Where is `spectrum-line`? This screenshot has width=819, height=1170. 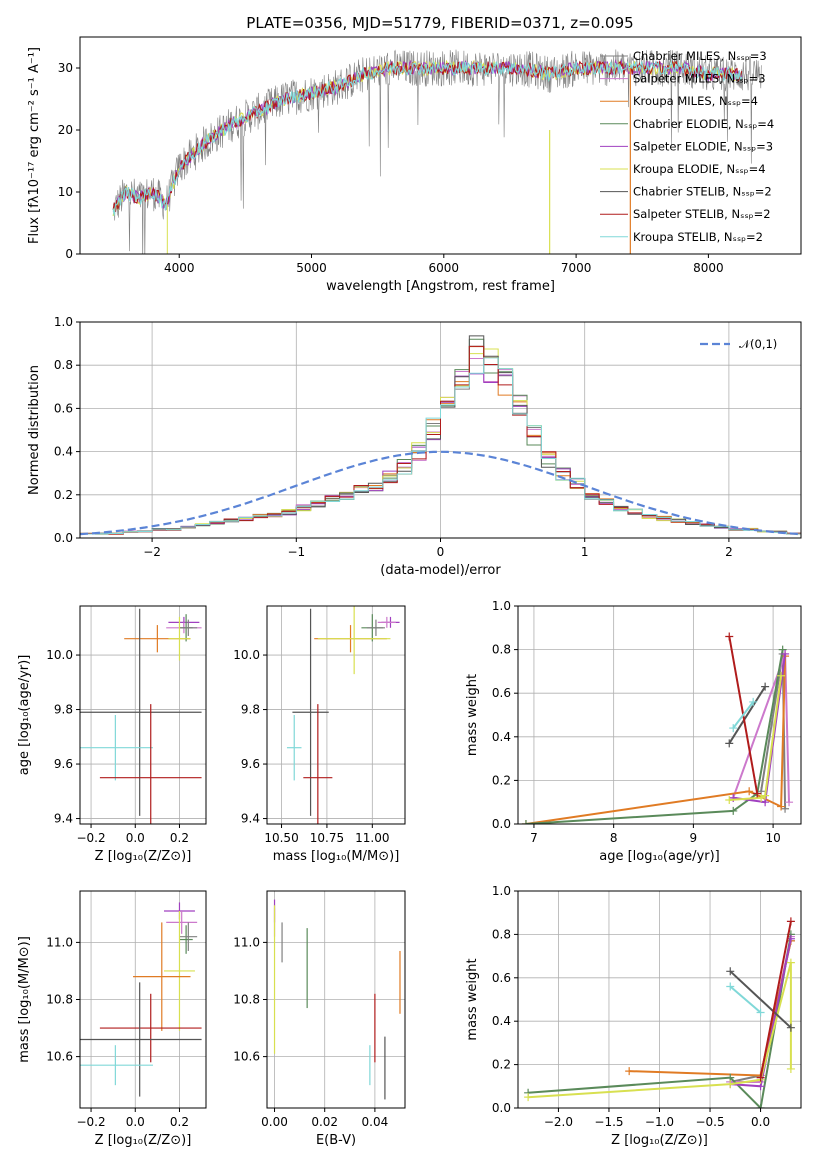 spectrum-line is located at coordinates (427, 137).